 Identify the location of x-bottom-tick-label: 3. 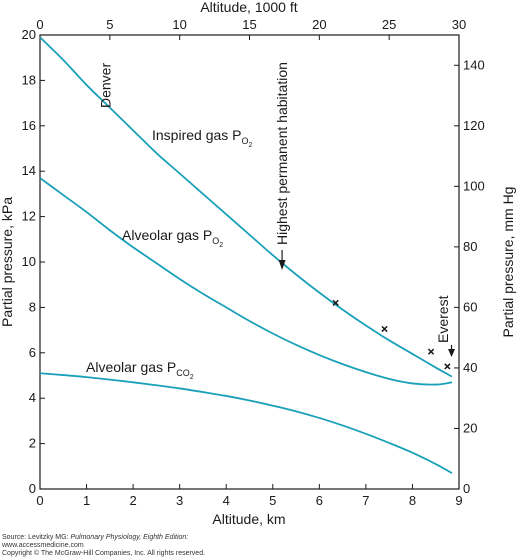
(179, 500).